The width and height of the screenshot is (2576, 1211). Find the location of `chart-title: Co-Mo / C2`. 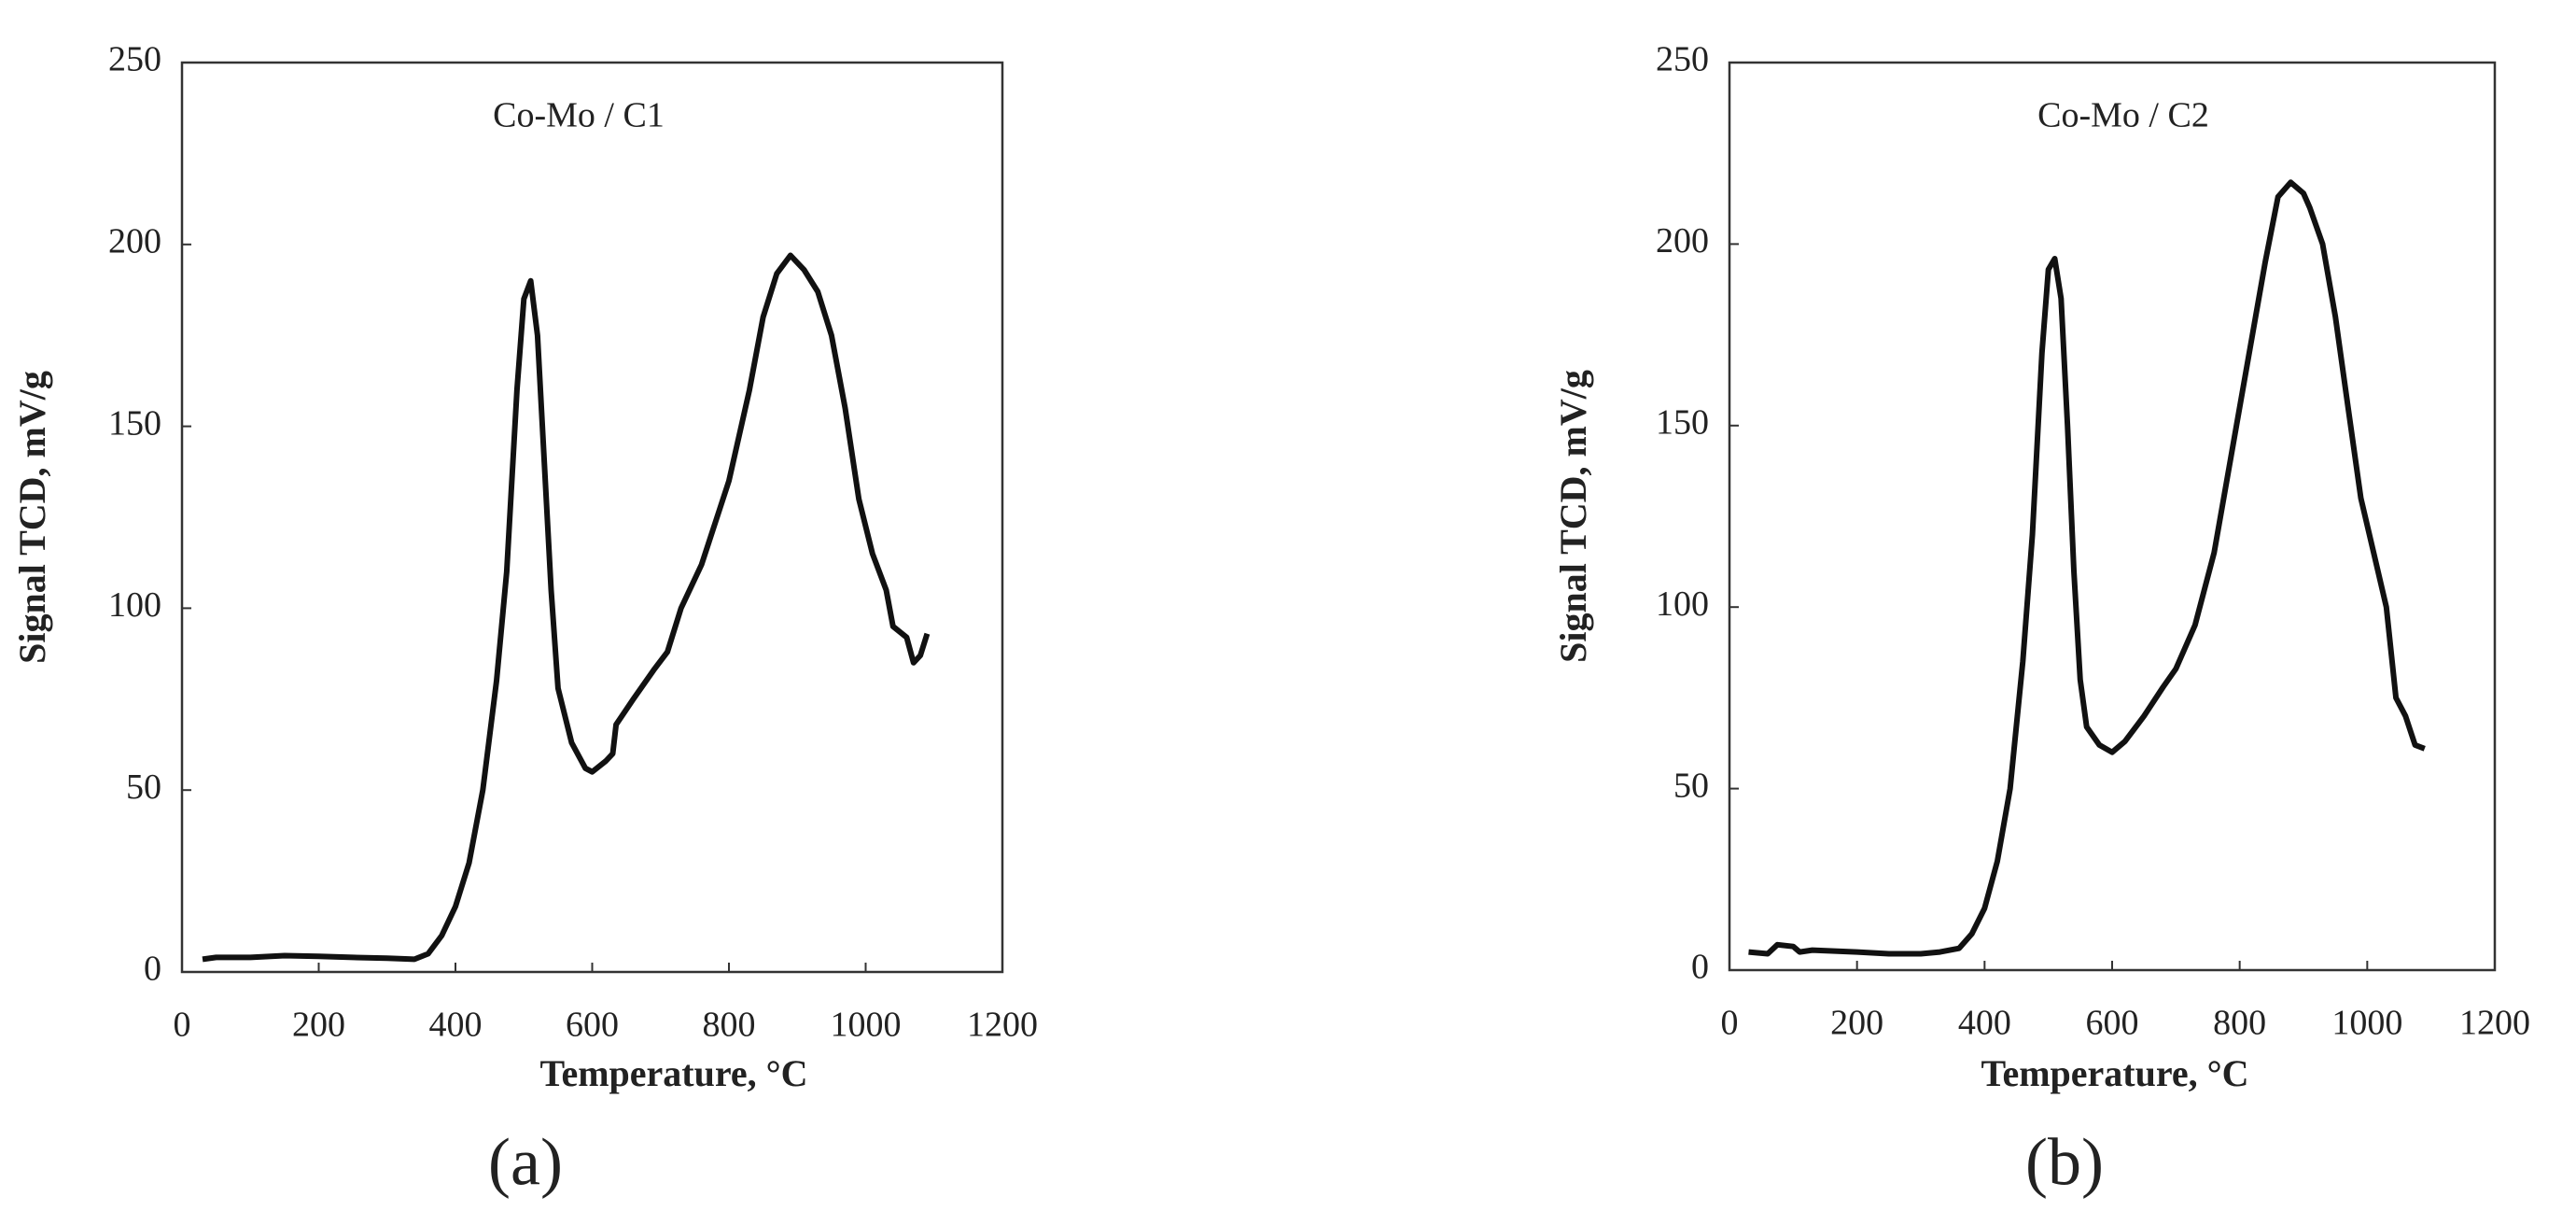

chart-title: Co-Mo / C2 is located at coordinates (2123, 115).